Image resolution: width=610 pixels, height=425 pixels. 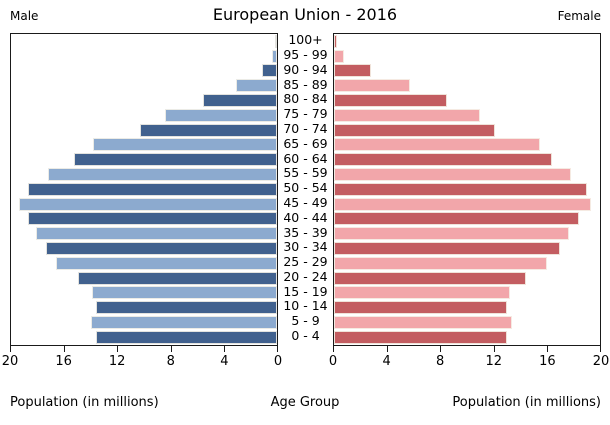 I want to click on age-group-label: 45 - 49, so click(x=305, y=202).